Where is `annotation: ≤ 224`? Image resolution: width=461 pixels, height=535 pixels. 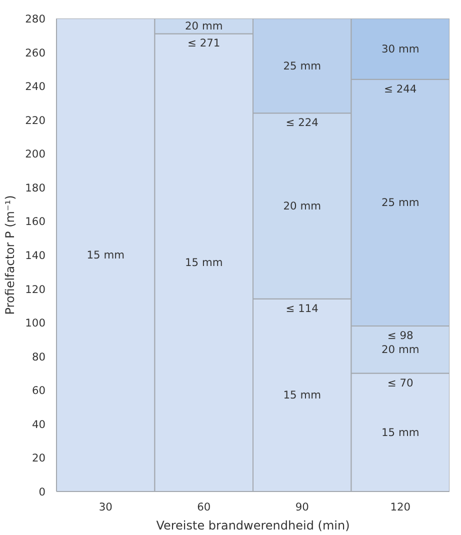
annotation: ≤ 224 is located at coordinates (302, 123).